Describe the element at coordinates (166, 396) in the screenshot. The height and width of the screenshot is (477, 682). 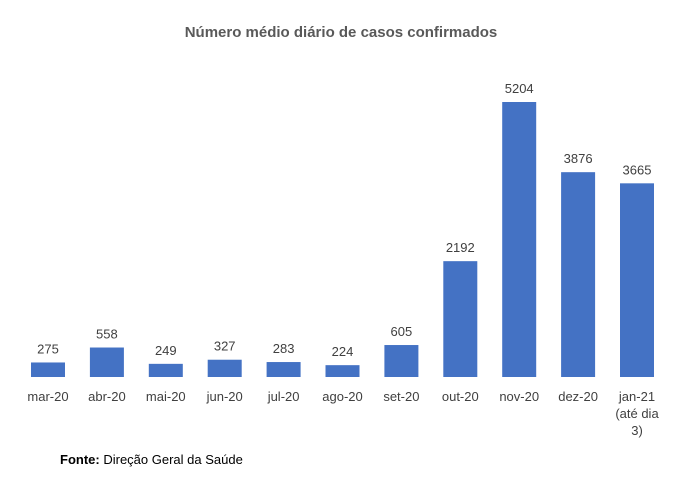
I see `x-tick-label: mai-20` at that location.